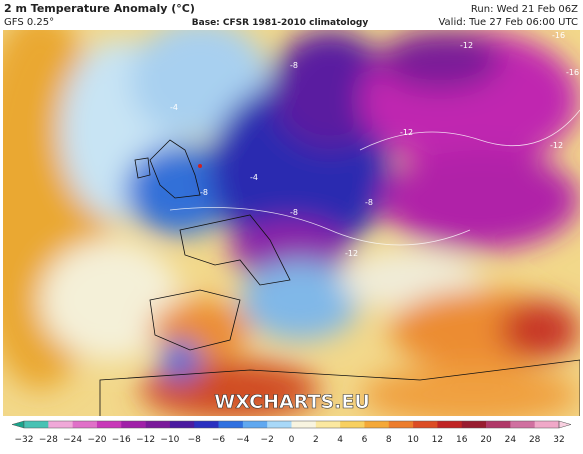  I want to click on colorbar-tick-label: −2, so click(267, 440).